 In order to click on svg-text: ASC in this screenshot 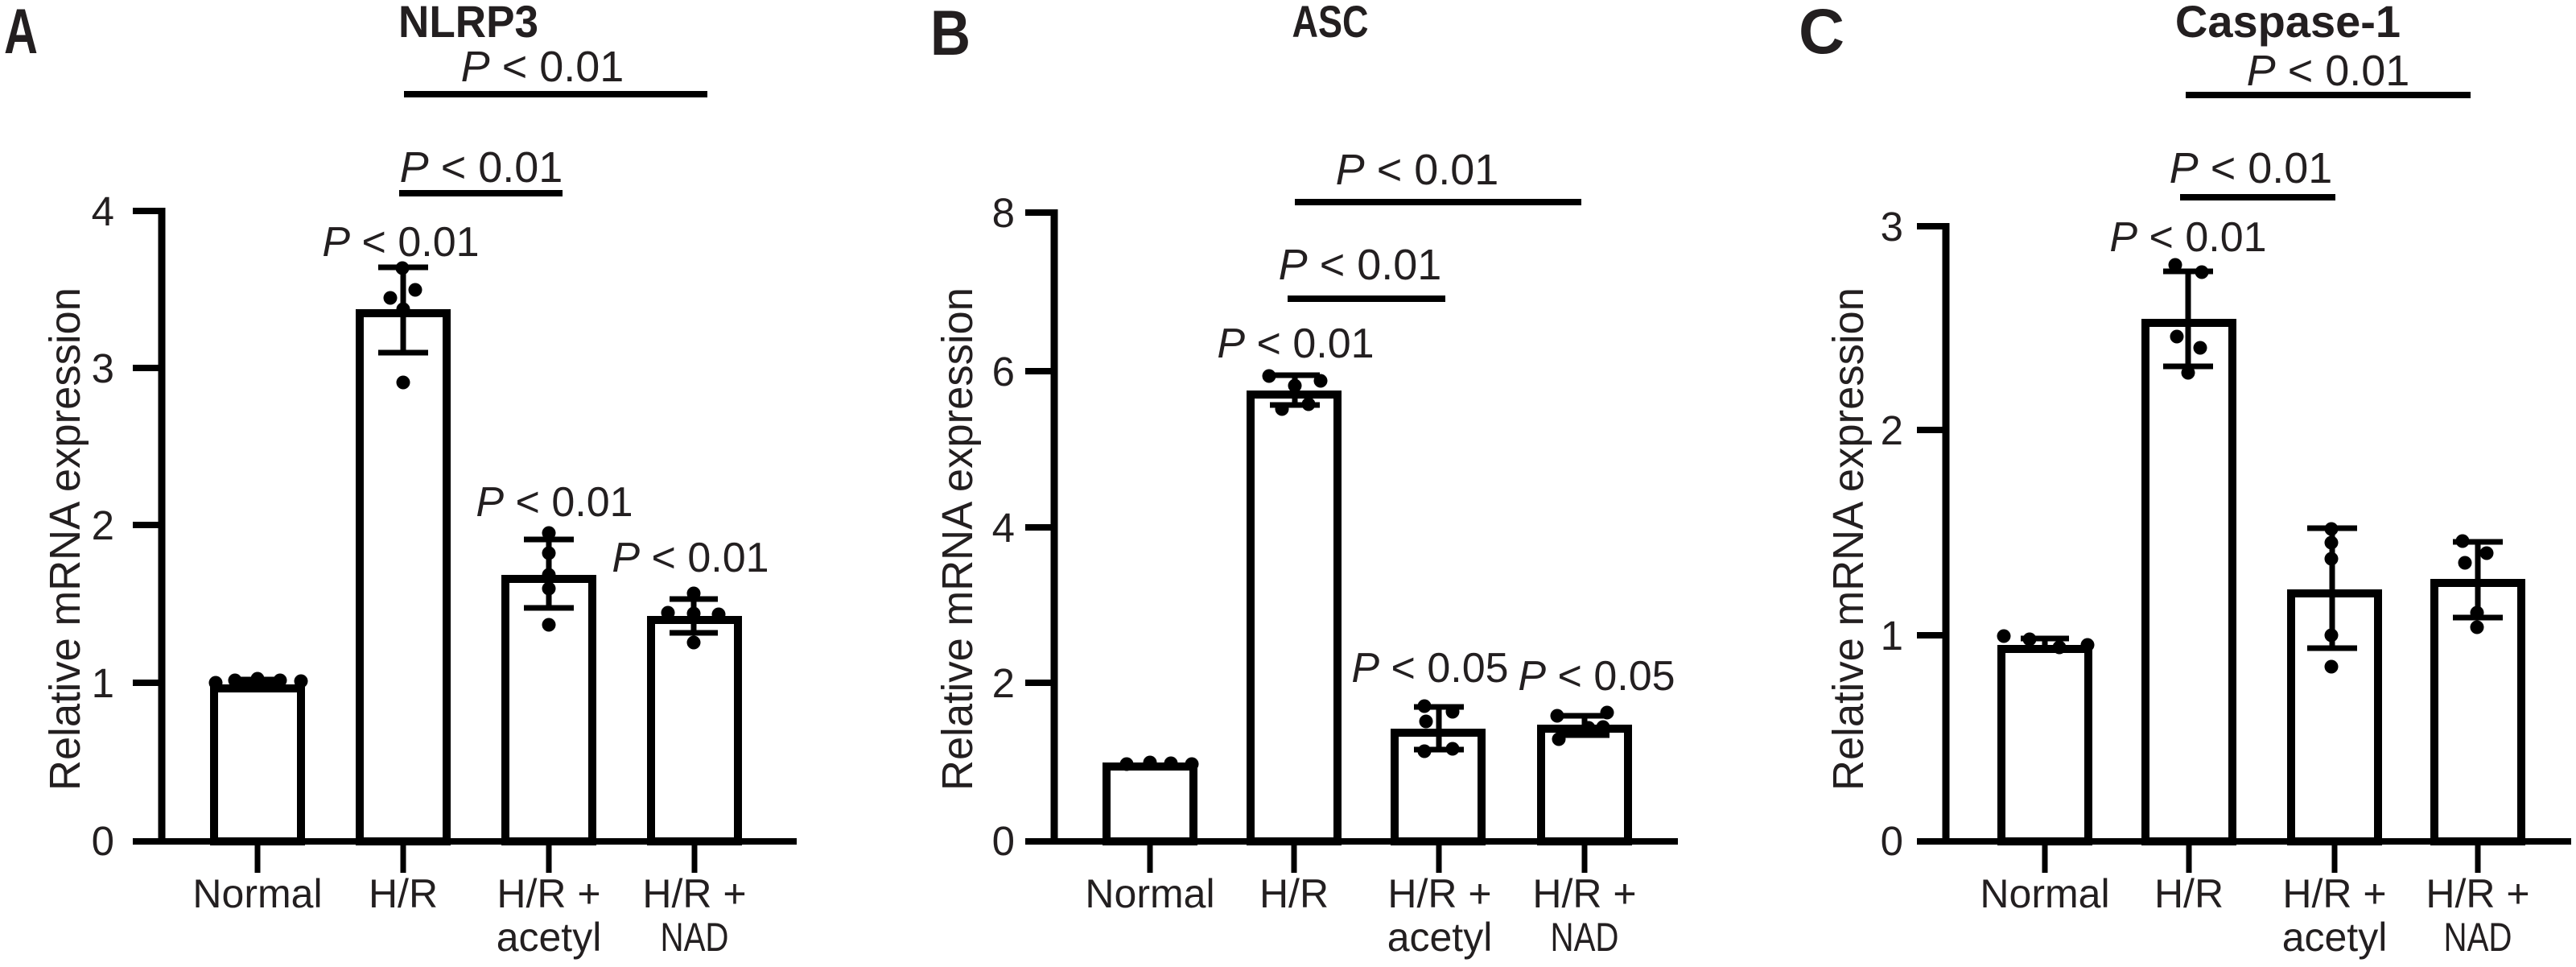, I will do `click(1330, 23)`.